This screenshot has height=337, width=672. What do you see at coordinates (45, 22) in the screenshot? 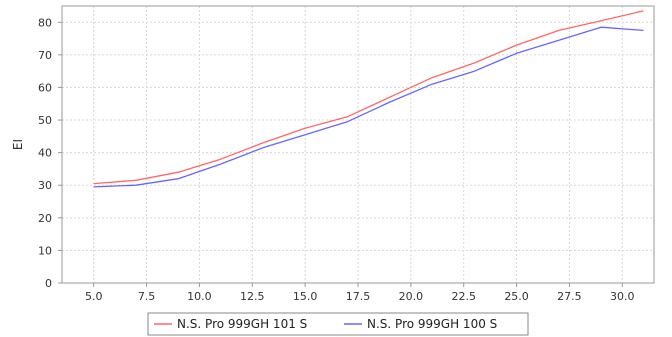
I see `y-tick-label: 80` at bounding box center [45, 22].